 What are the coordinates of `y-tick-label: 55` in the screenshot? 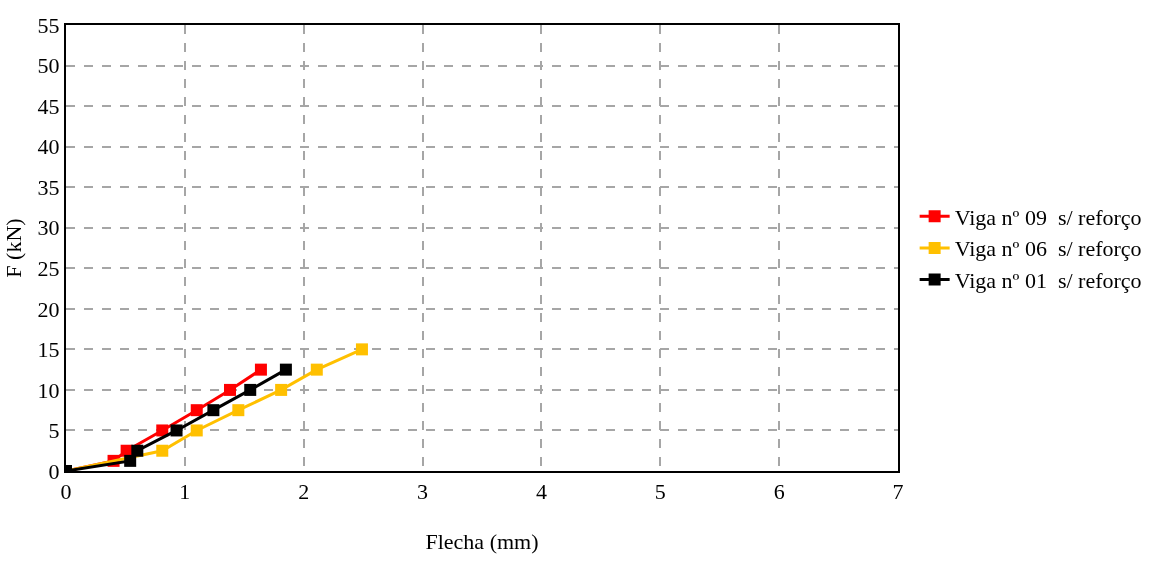 It's located at (48, 25).